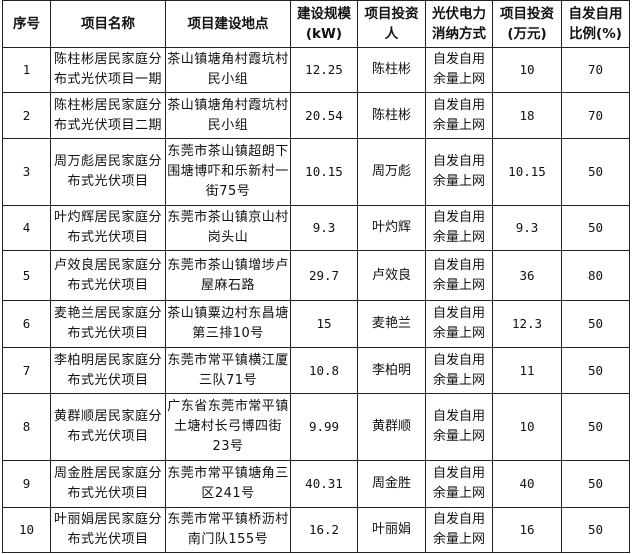  Describe the element at coordinates (108, 427) in the screenshot. I see `cell-name: 黄群顺居民家庭分布式光伏项目` at that location.